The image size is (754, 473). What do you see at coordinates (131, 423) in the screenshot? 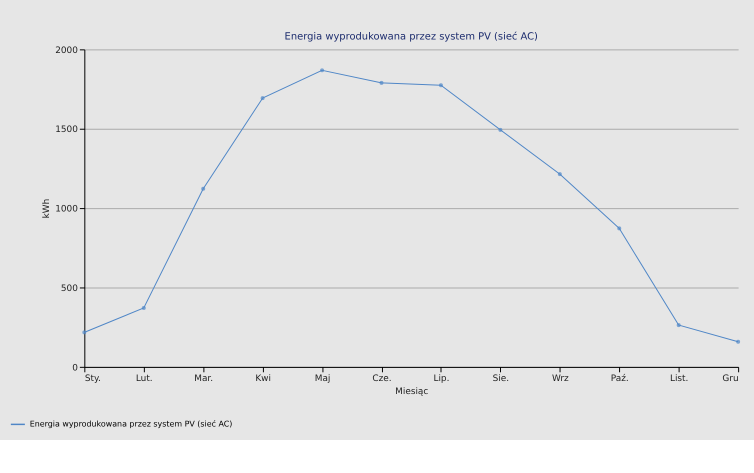
I see `legend-label: Energia wyprodukowana przez system PV (sieć AC)` at bounding box center [131, 423].